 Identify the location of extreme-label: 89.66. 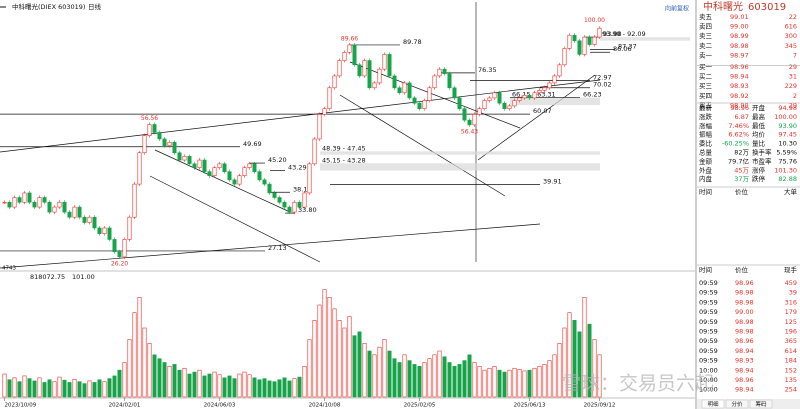
(349, 39).